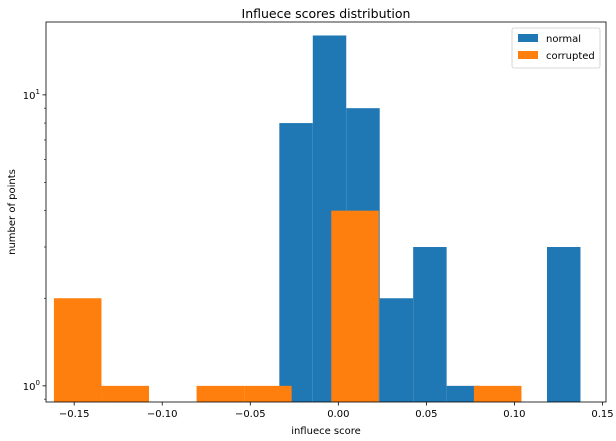 The width and height of the screenshot is (616, 441). What do you see at coordinates (528, 38) in the screenshot?
I see `legend-swatch-normal` at bounding box center [528, 38].